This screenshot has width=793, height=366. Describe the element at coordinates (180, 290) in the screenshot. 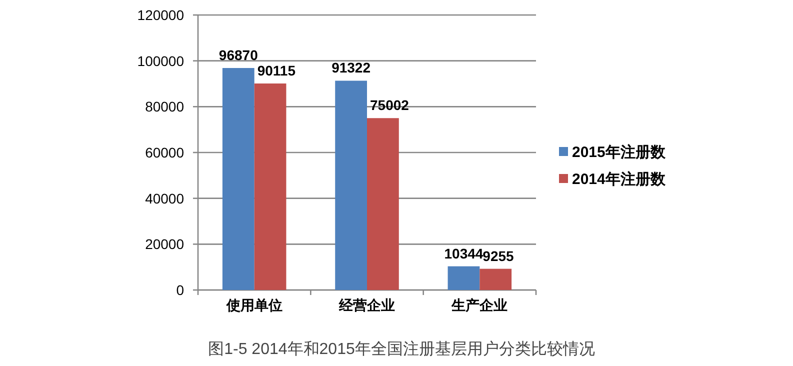

I see `y-tick-label: 0` at that location.